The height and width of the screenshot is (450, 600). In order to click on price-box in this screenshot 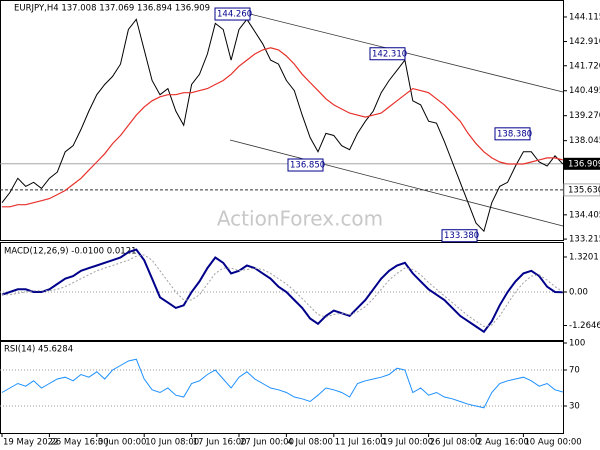, I will do `click(582, 163)`.